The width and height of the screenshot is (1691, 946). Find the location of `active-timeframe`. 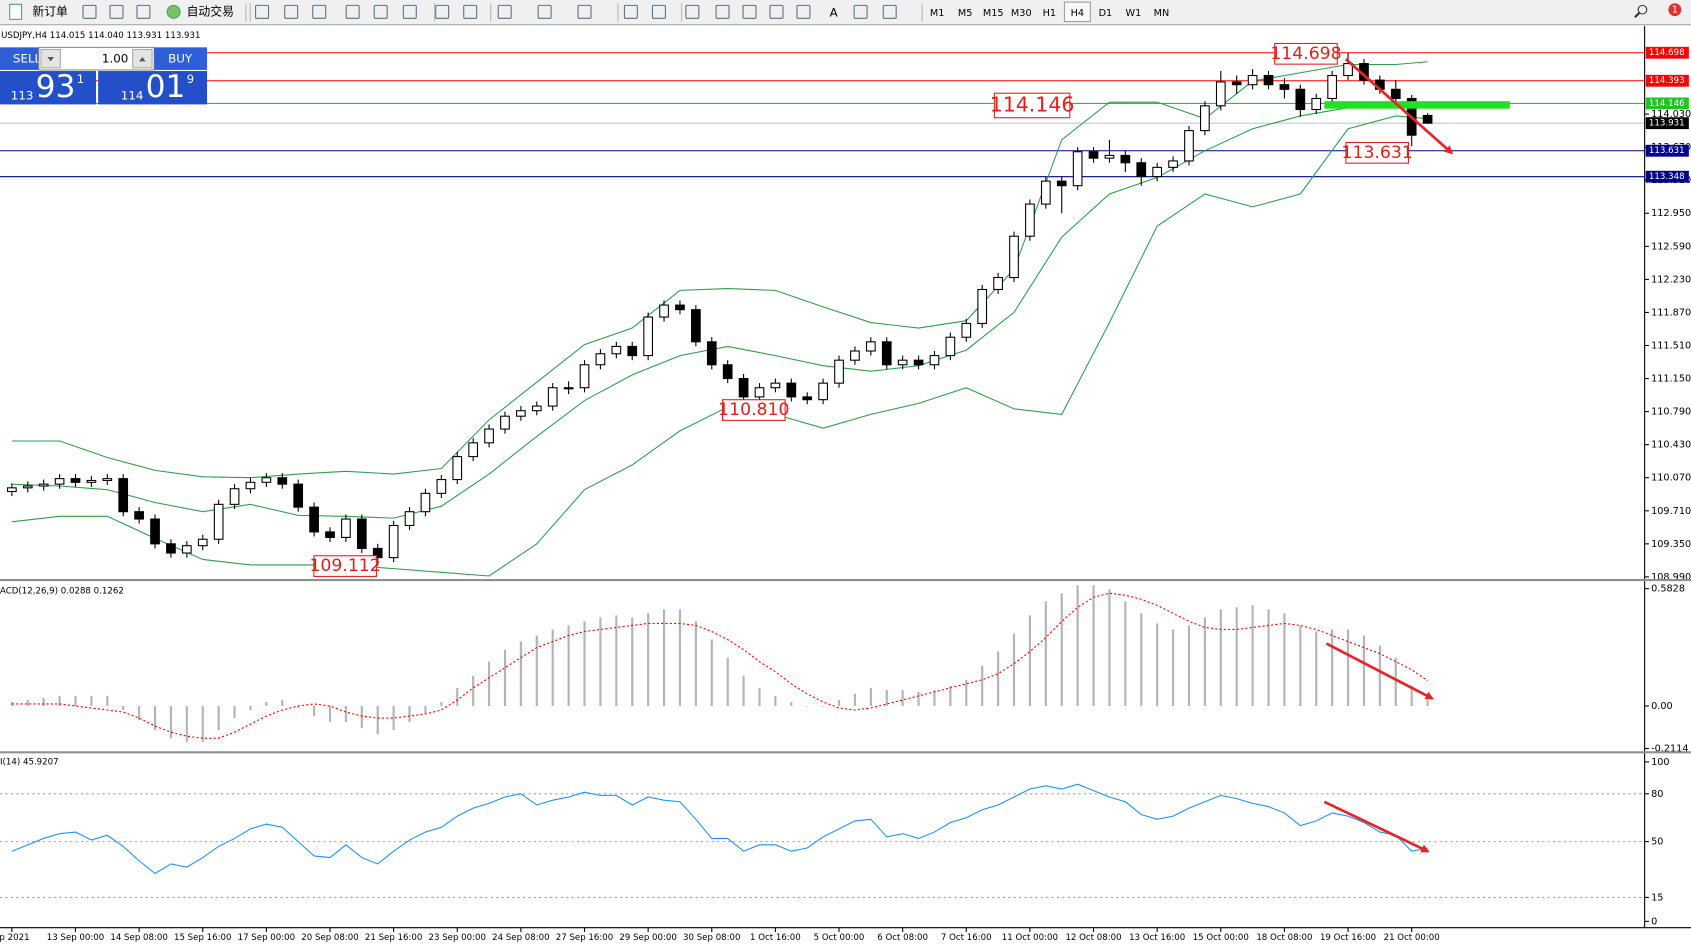

active-timeframe is located at coordinates (1077, 12).